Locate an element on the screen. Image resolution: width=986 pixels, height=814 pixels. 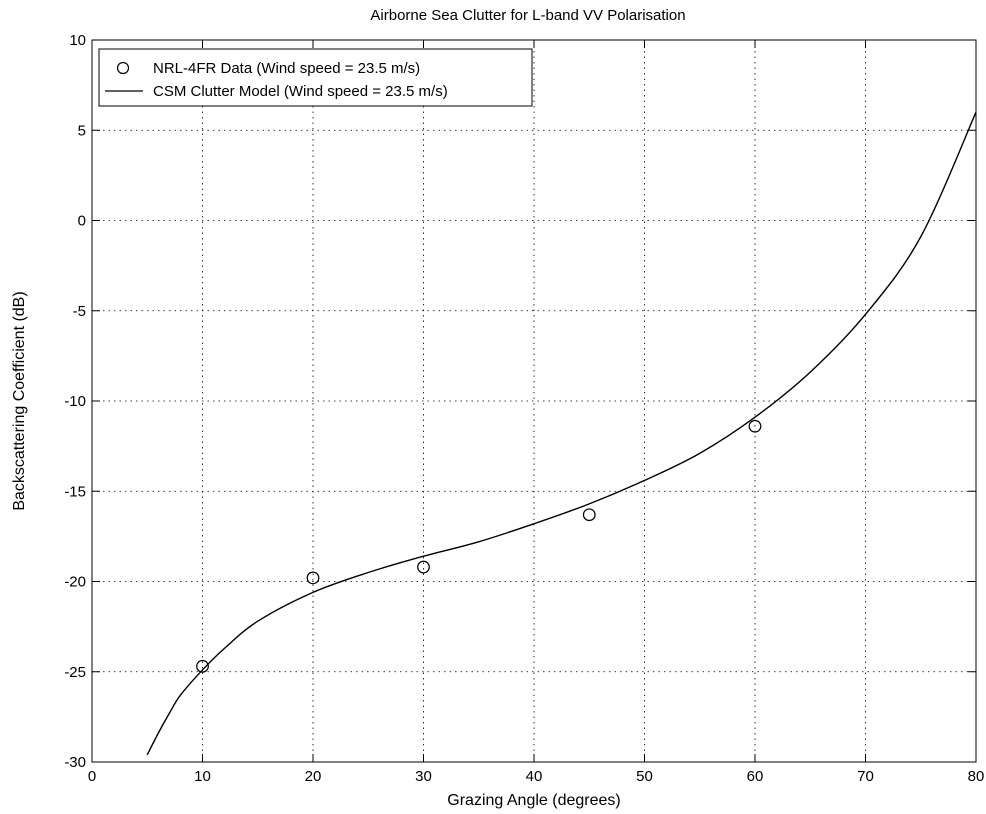
y-tick-label: 5 is located at coordinates (82, 130).